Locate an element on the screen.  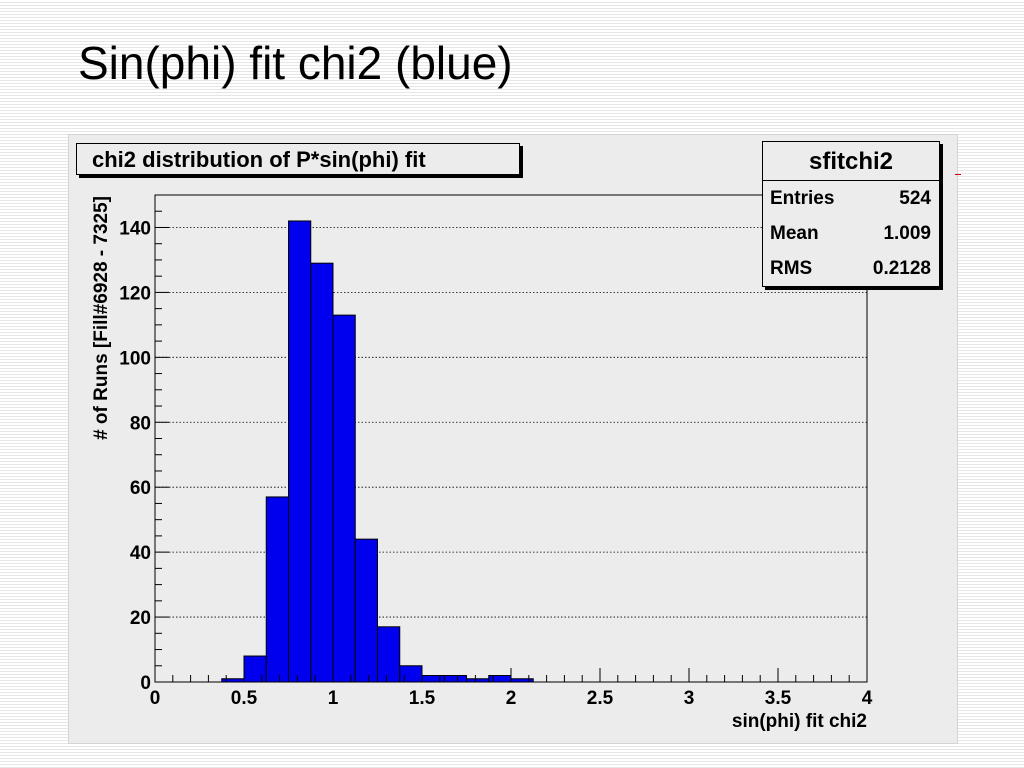
stats-box-name: sfitchi2 is located at coordinates (851, 161).